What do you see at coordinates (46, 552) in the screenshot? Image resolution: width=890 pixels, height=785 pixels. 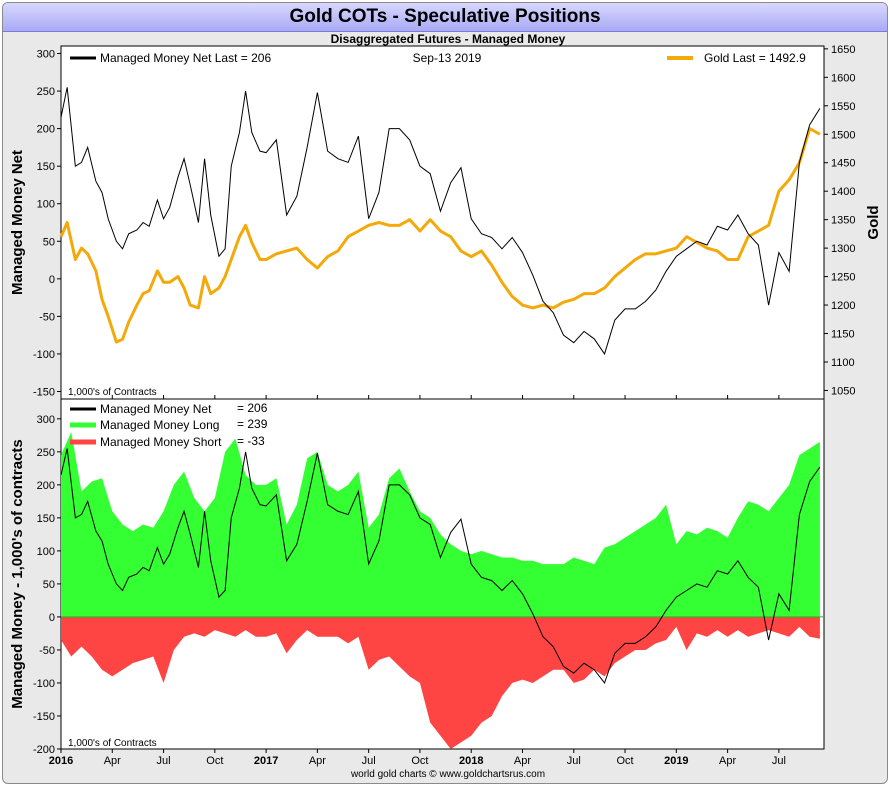 I see `bottom-y-tick-label: 100` at bounding box center [46, 552].